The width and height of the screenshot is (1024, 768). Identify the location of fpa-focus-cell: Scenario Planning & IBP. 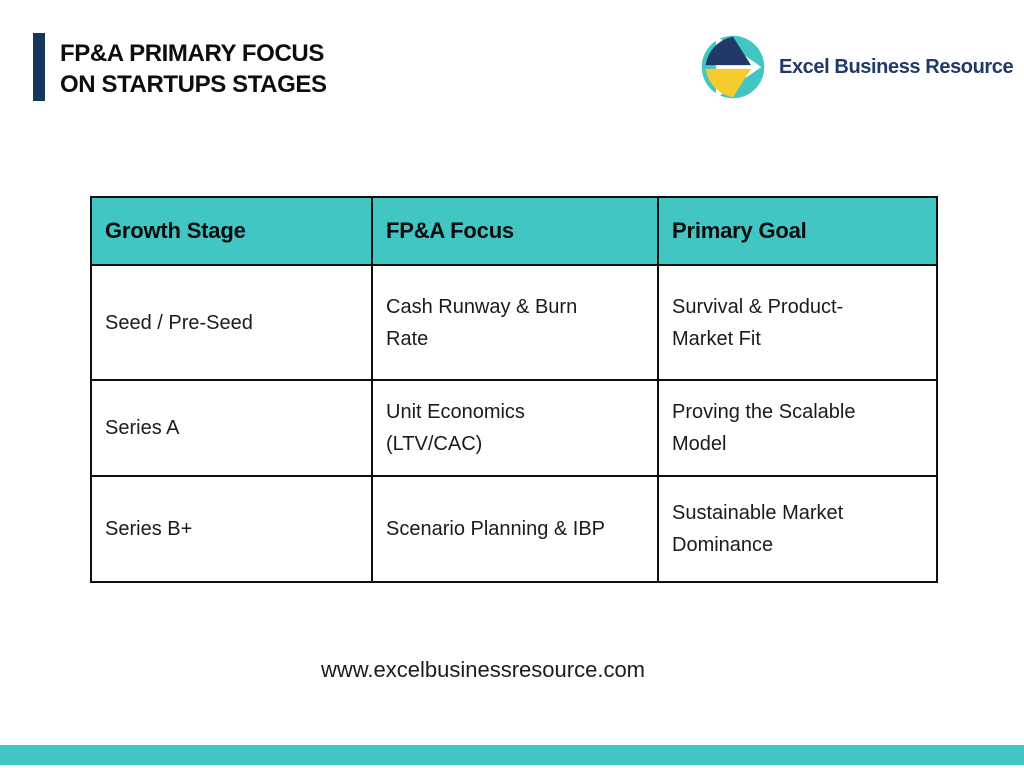
(515, 529).